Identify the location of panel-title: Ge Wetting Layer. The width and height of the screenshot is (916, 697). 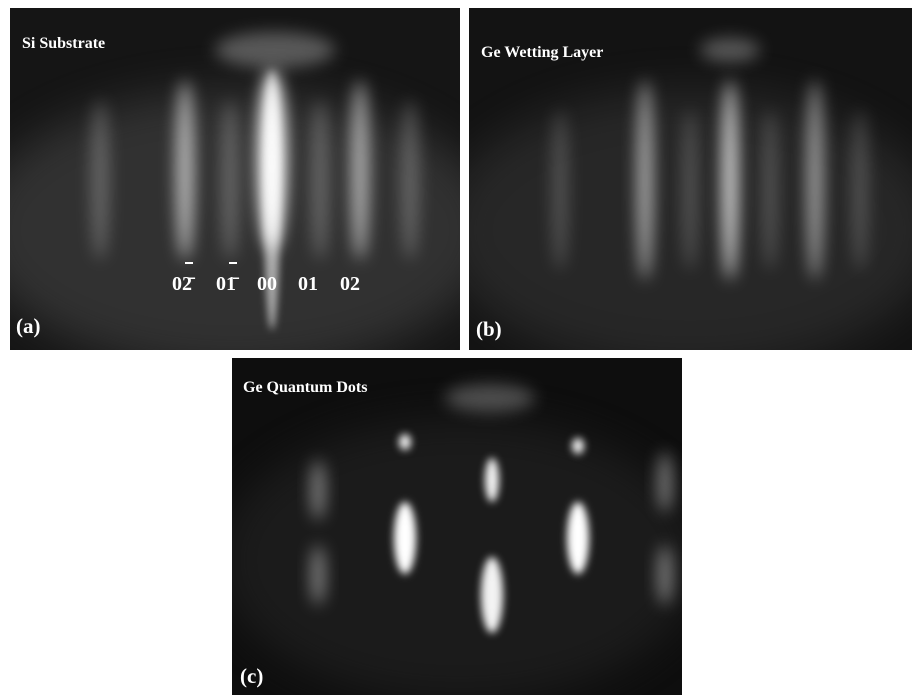
(542, 52).